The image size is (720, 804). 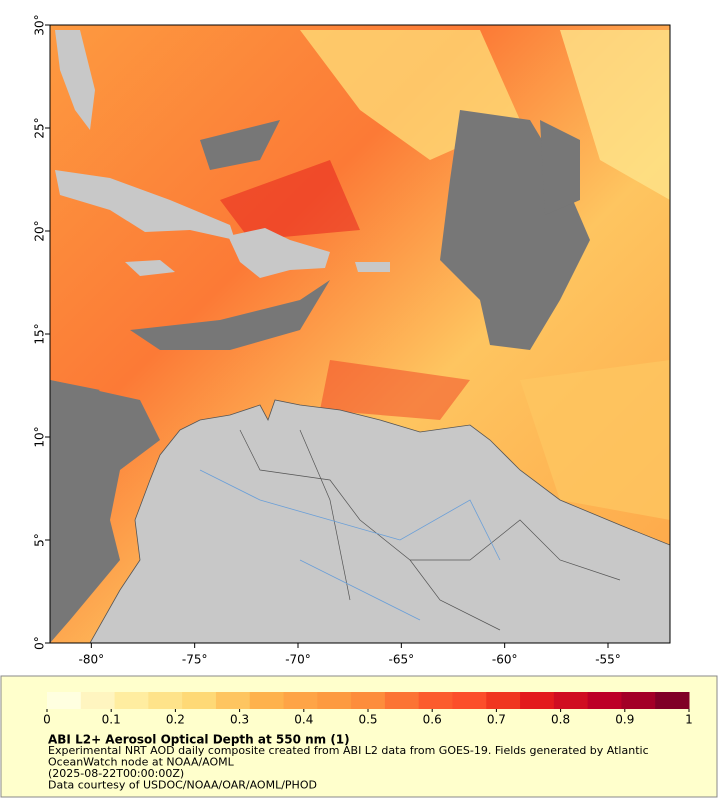 What do you see at coordinates (560, 720) in the screenshot?
I see `colorbar-tick-label: 0.8` at bounding box center [560, 720].